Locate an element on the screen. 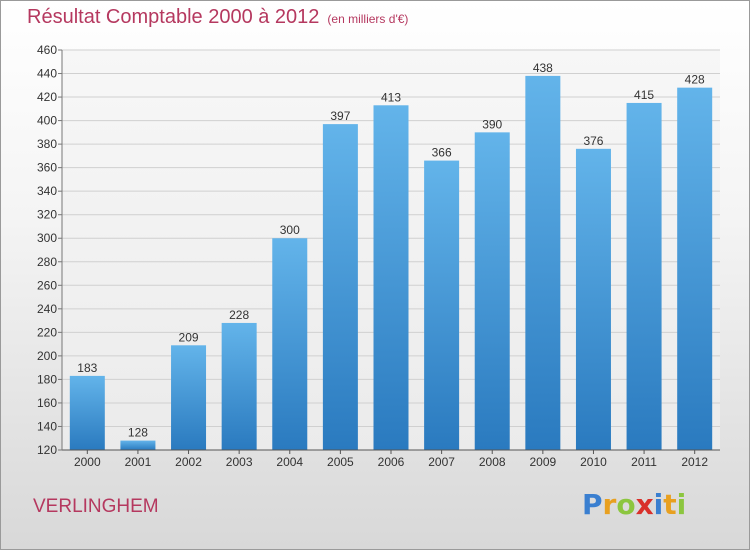 This screenshot has width=750, height=550. x-tick-label: 2008 is located at coordinates (492, 462).